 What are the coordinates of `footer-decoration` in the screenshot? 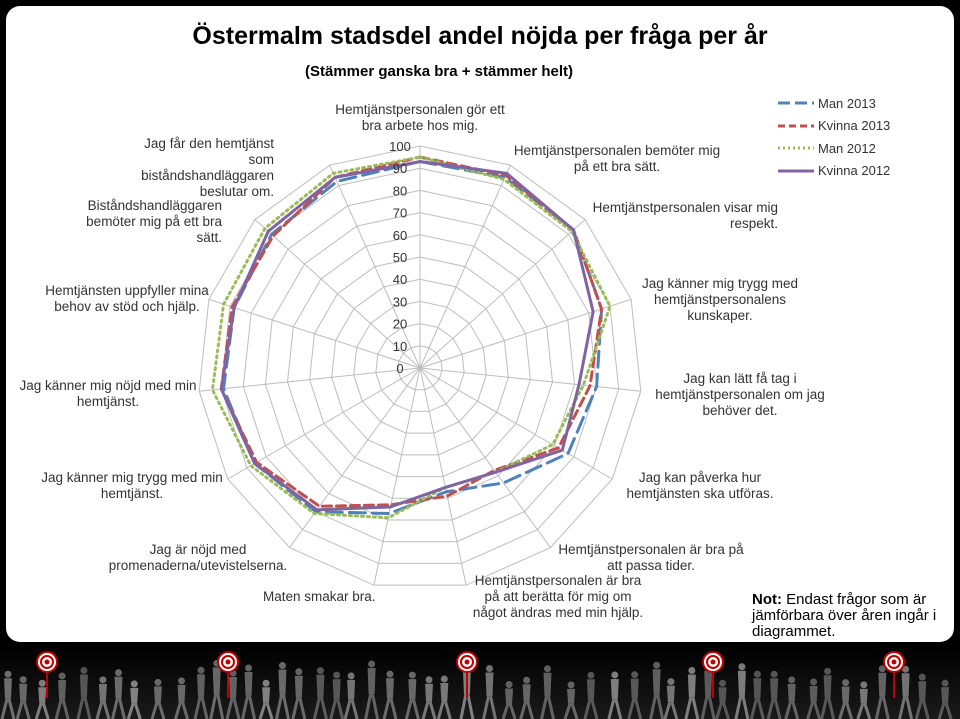 It's located at (480, 682).